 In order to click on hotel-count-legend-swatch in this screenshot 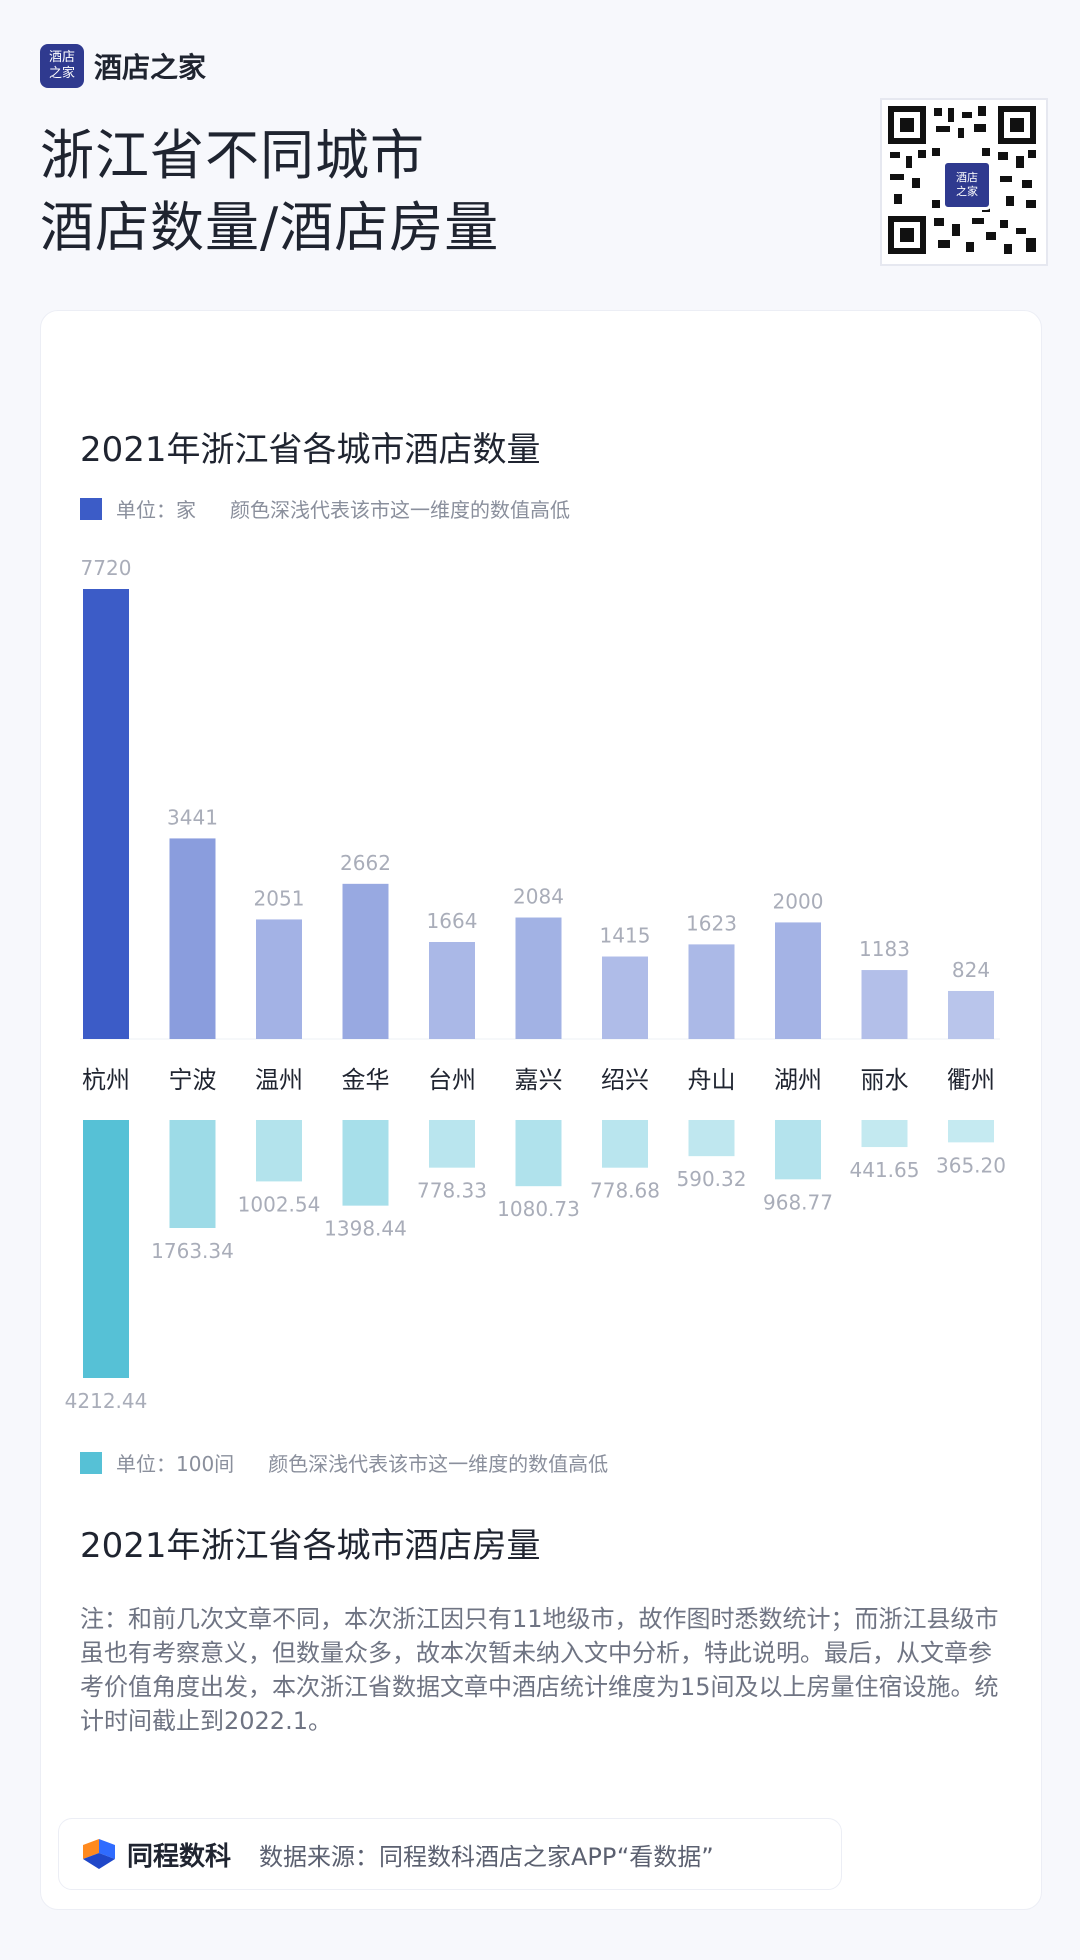, I will do `click(91, 508)`.